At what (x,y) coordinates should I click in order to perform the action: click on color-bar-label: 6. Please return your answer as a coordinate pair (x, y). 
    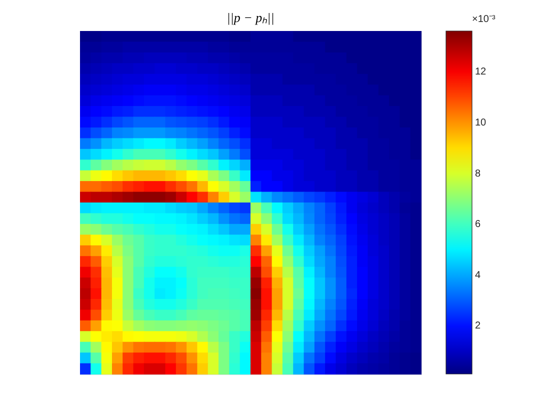
    Looking at the image, I should click on (478, 224).